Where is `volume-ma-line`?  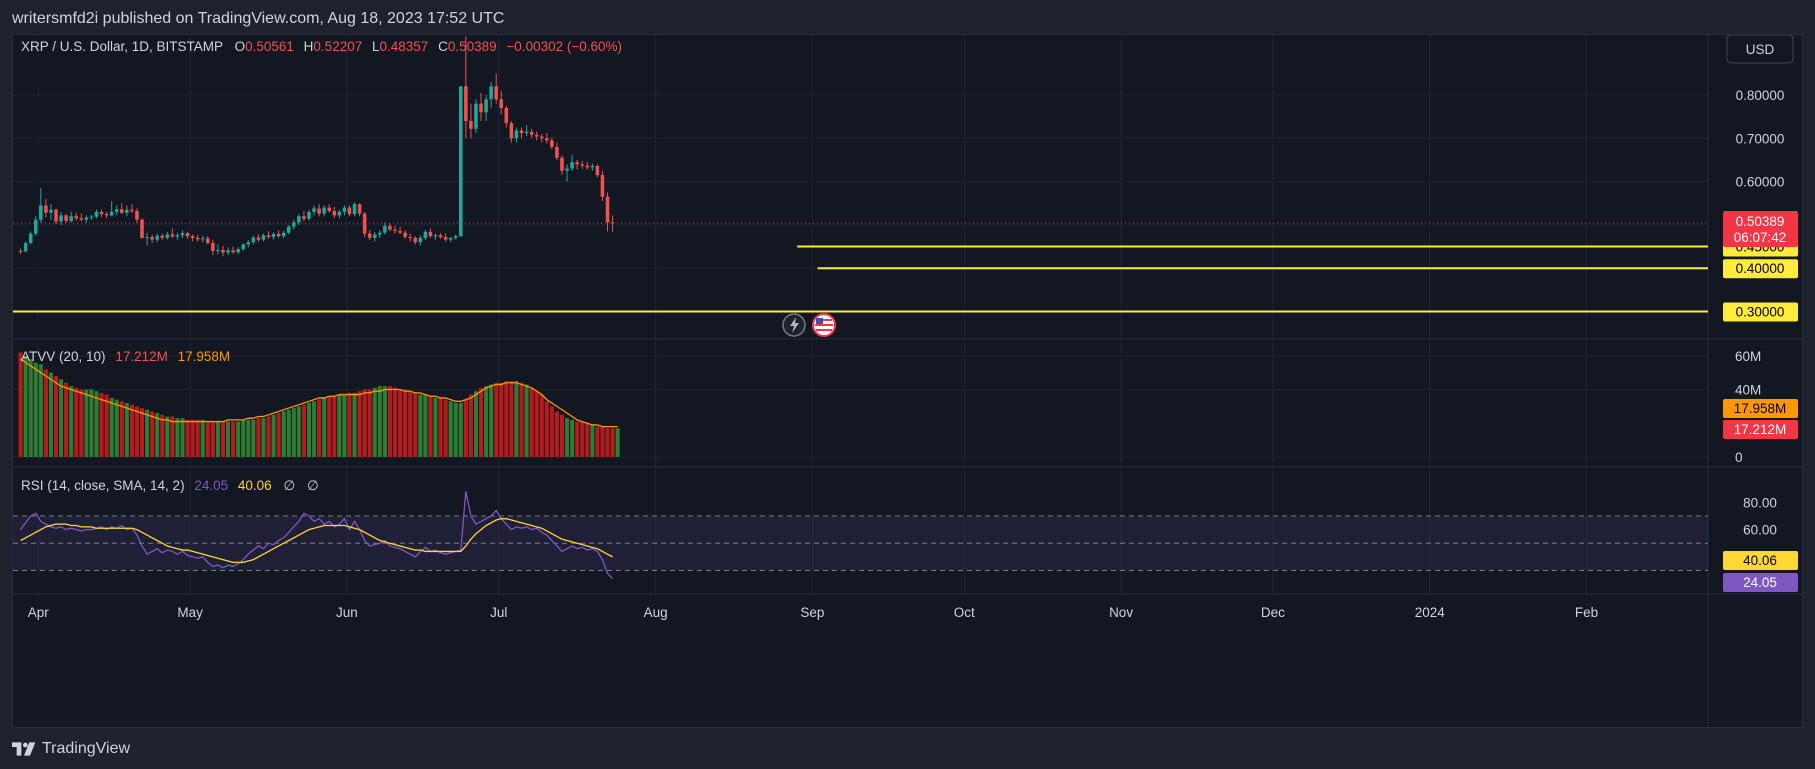
volume-ma-line is located at coordinates (319, 393).